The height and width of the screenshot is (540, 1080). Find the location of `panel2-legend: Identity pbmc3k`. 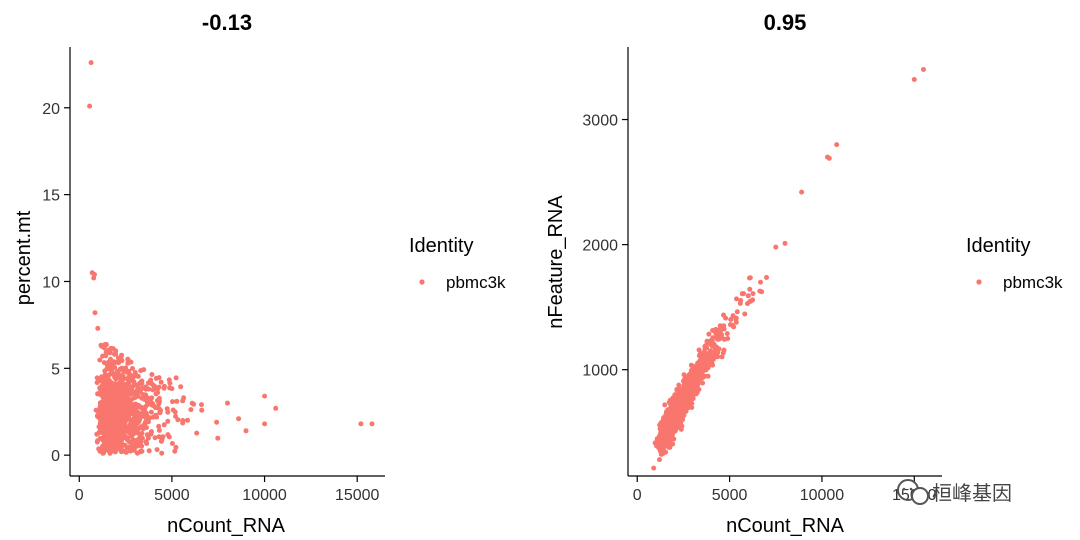

panel2-legend: Identity pbmc3k is located at coordinates (1014, 263).